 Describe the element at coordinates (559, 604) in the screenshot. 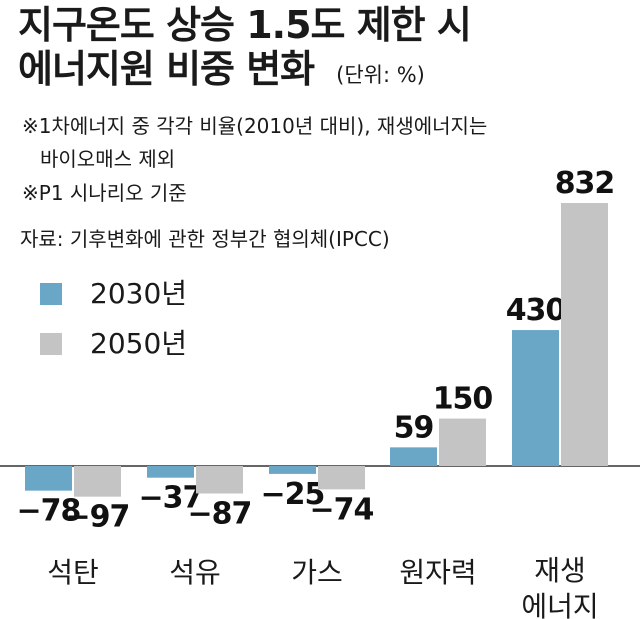

I see `category-label-4-line1: 에너지` at that location.